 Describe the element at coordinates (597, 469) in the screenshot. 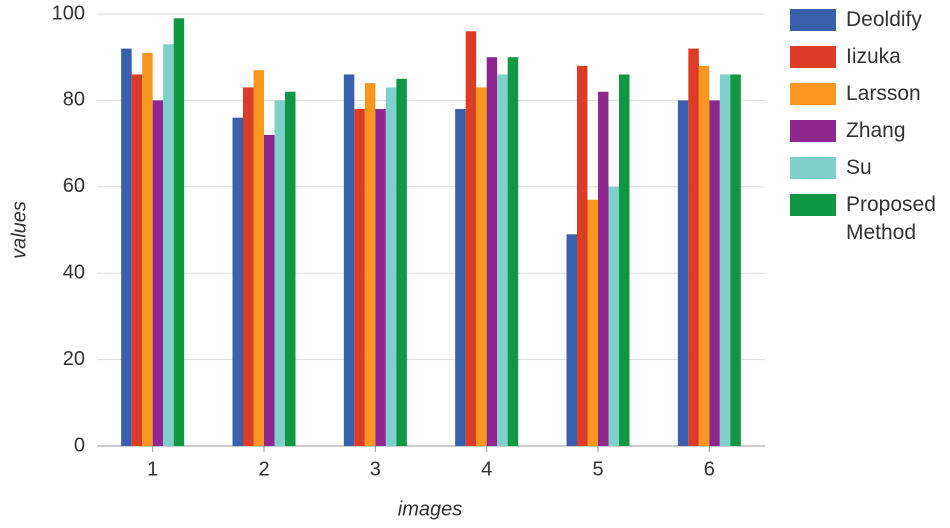

I see `x-tick-label: 5` at that location.